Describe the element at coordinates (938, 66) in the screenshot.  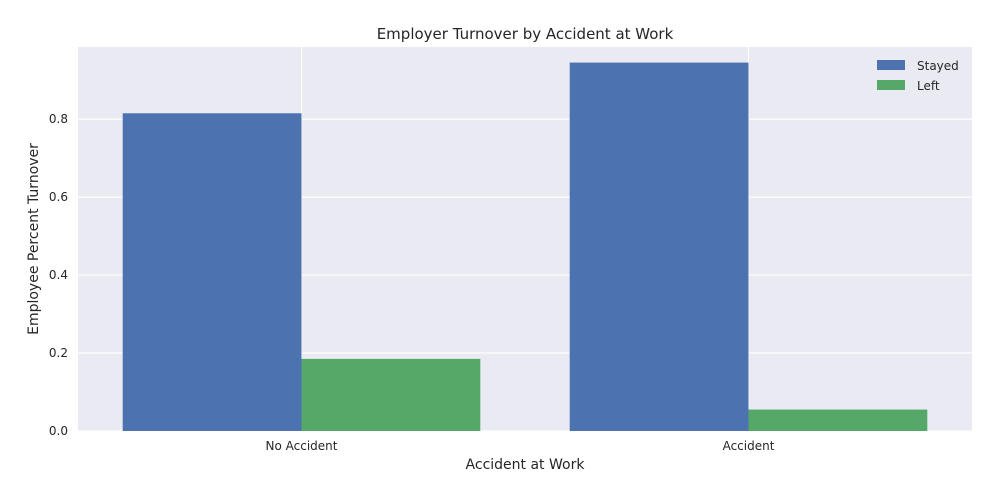
I see `legend-label-stayed: Stayed` at that location.